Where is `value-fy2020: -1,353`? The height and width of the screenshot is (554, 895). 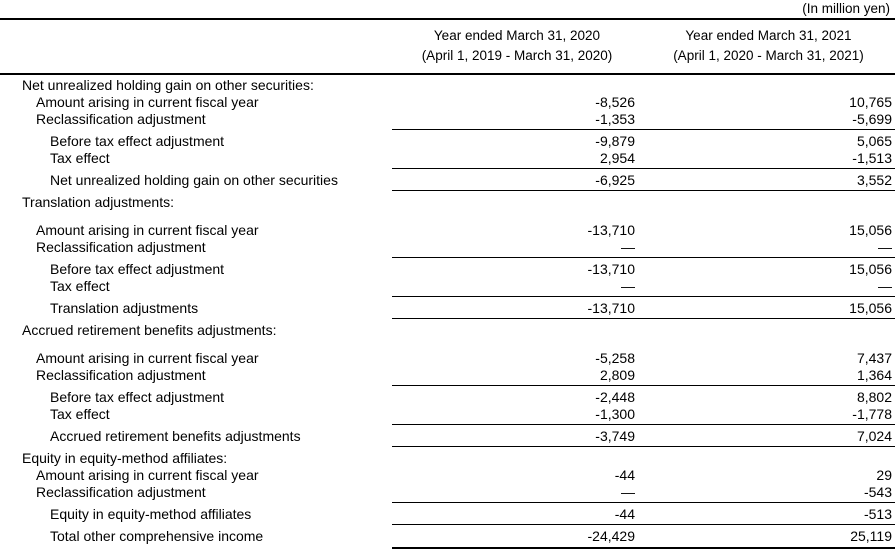 value-fy2020: -1,353 is located at coordinates (615, 119).